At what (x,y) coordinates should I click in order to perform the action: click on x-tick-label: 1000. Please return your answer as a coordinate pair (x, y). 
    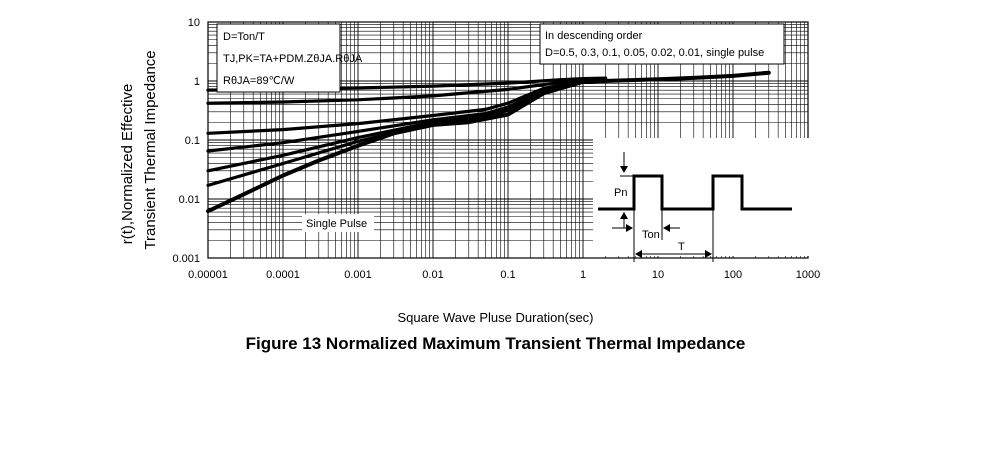
    Looking at the image, I should click on (808, 275).